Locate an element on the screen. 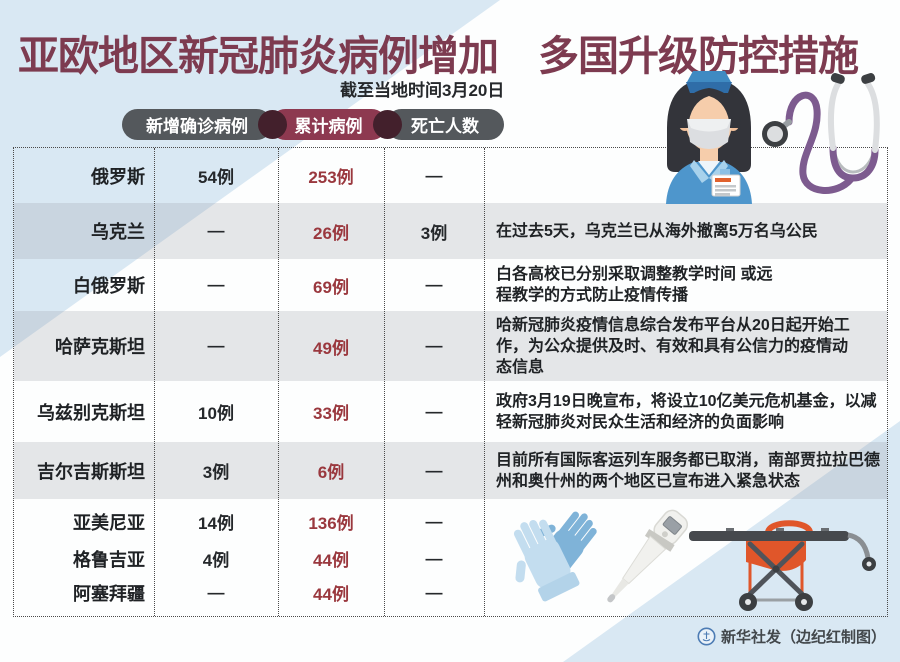 This screenshot has width=900, height=662. as-of-date: 截至当地时间3月20日 is located at coordinates (422, 90).